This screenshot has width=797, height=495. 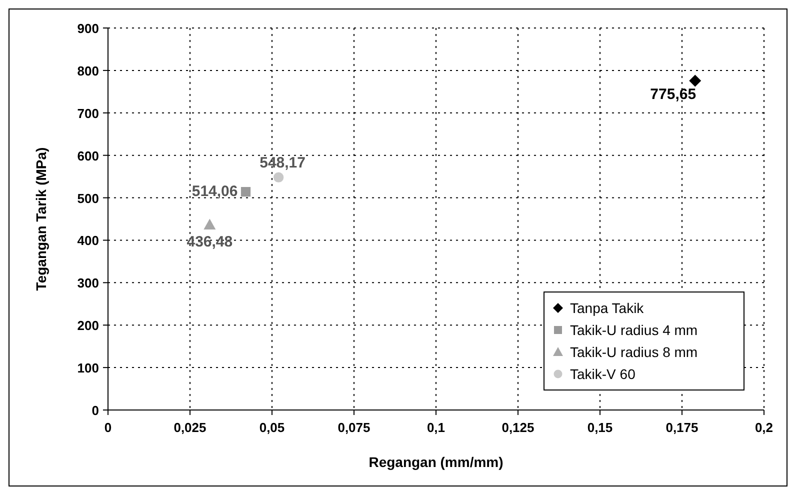 What do you see at coordinates (283, 163) in the screenshot?
I see `data-label: 548,17` at bounding box center [283, 163].